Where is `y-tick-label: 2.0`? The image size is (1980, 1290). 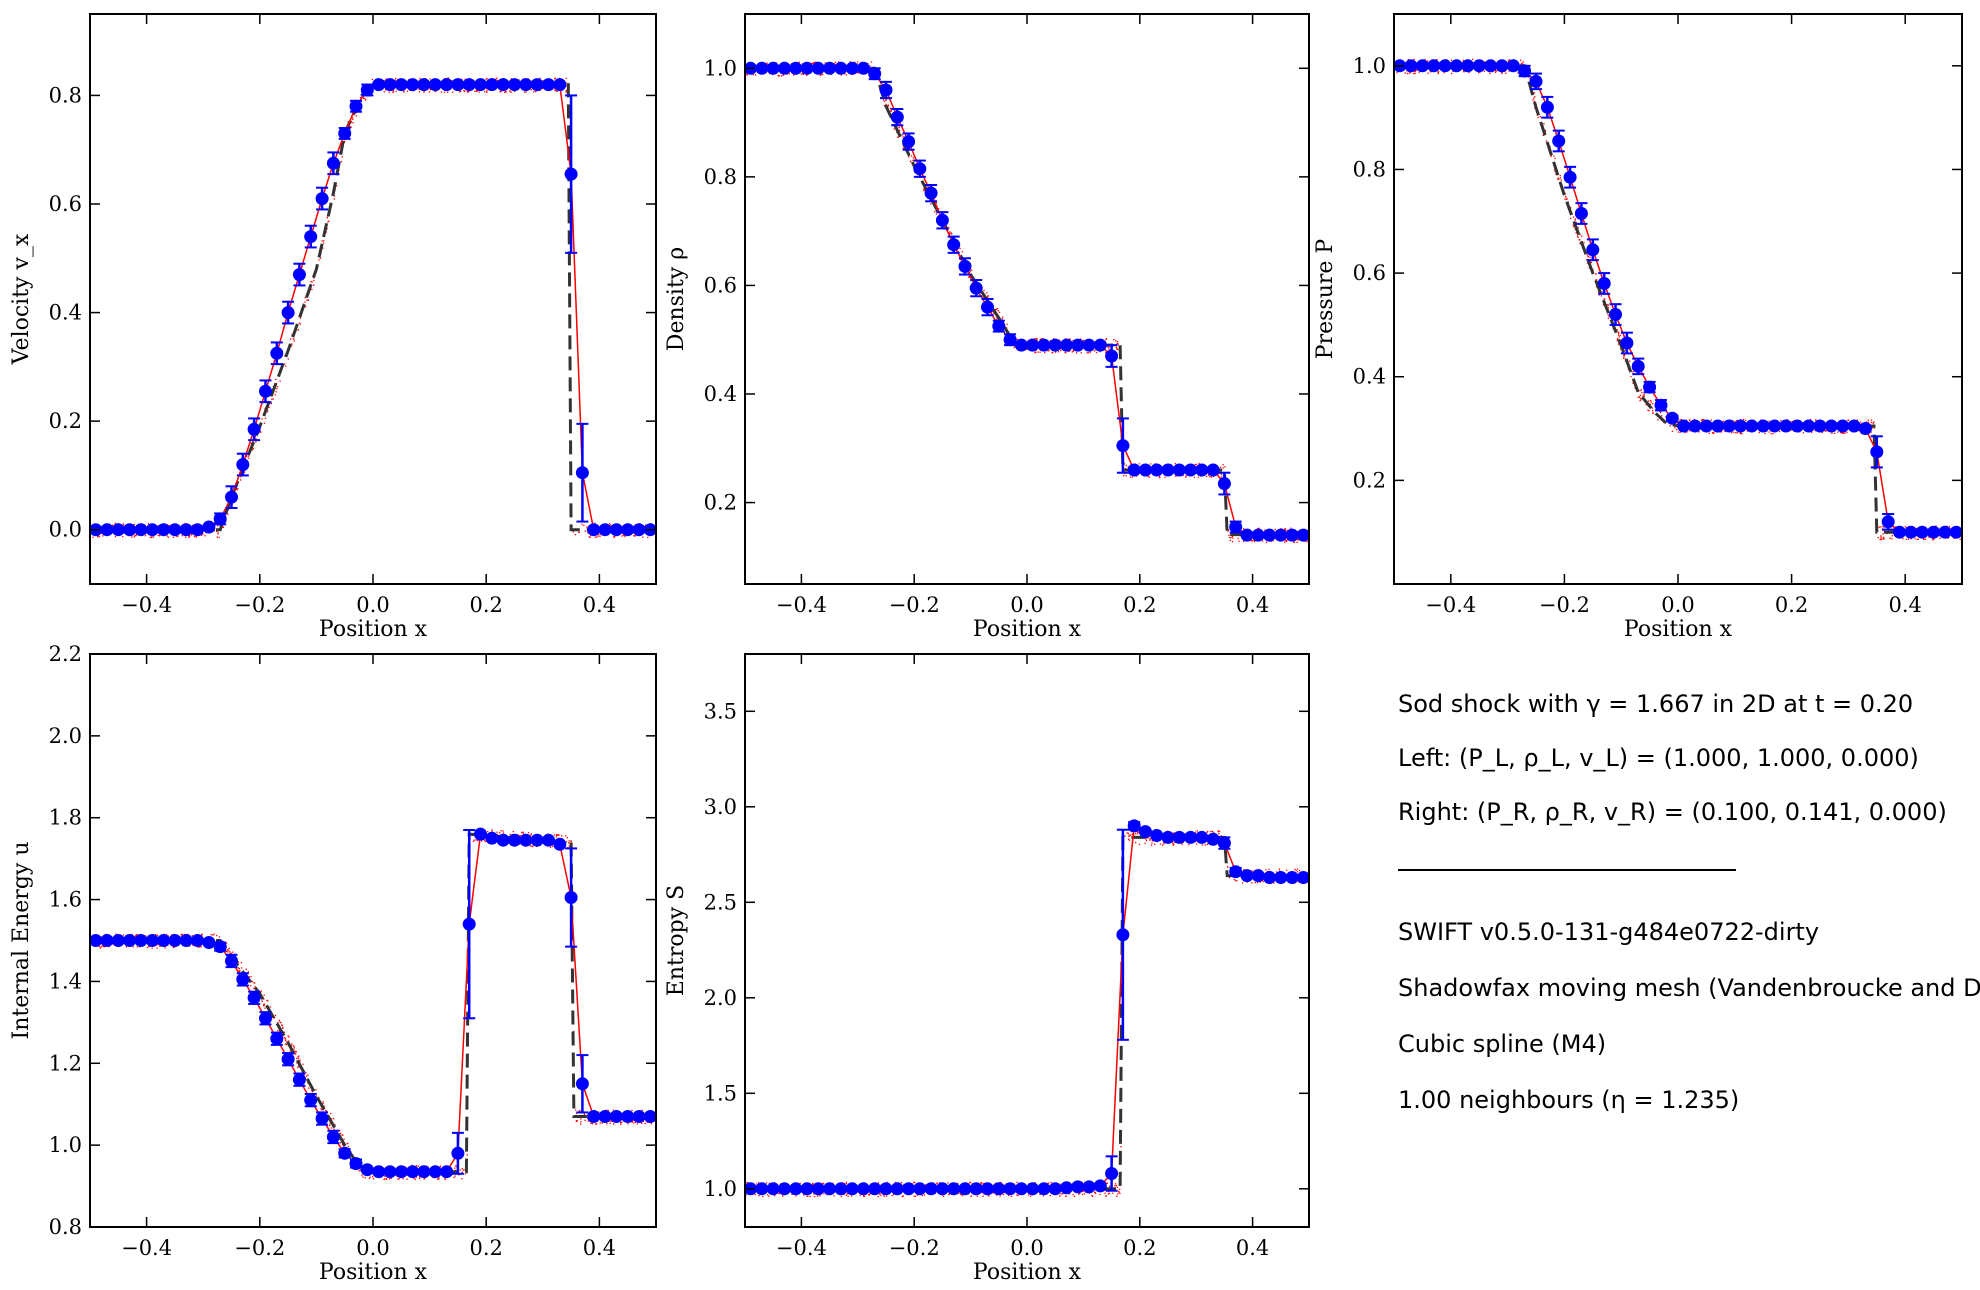
y-tick-label: 2.0 is located at coordinates (65, 736).